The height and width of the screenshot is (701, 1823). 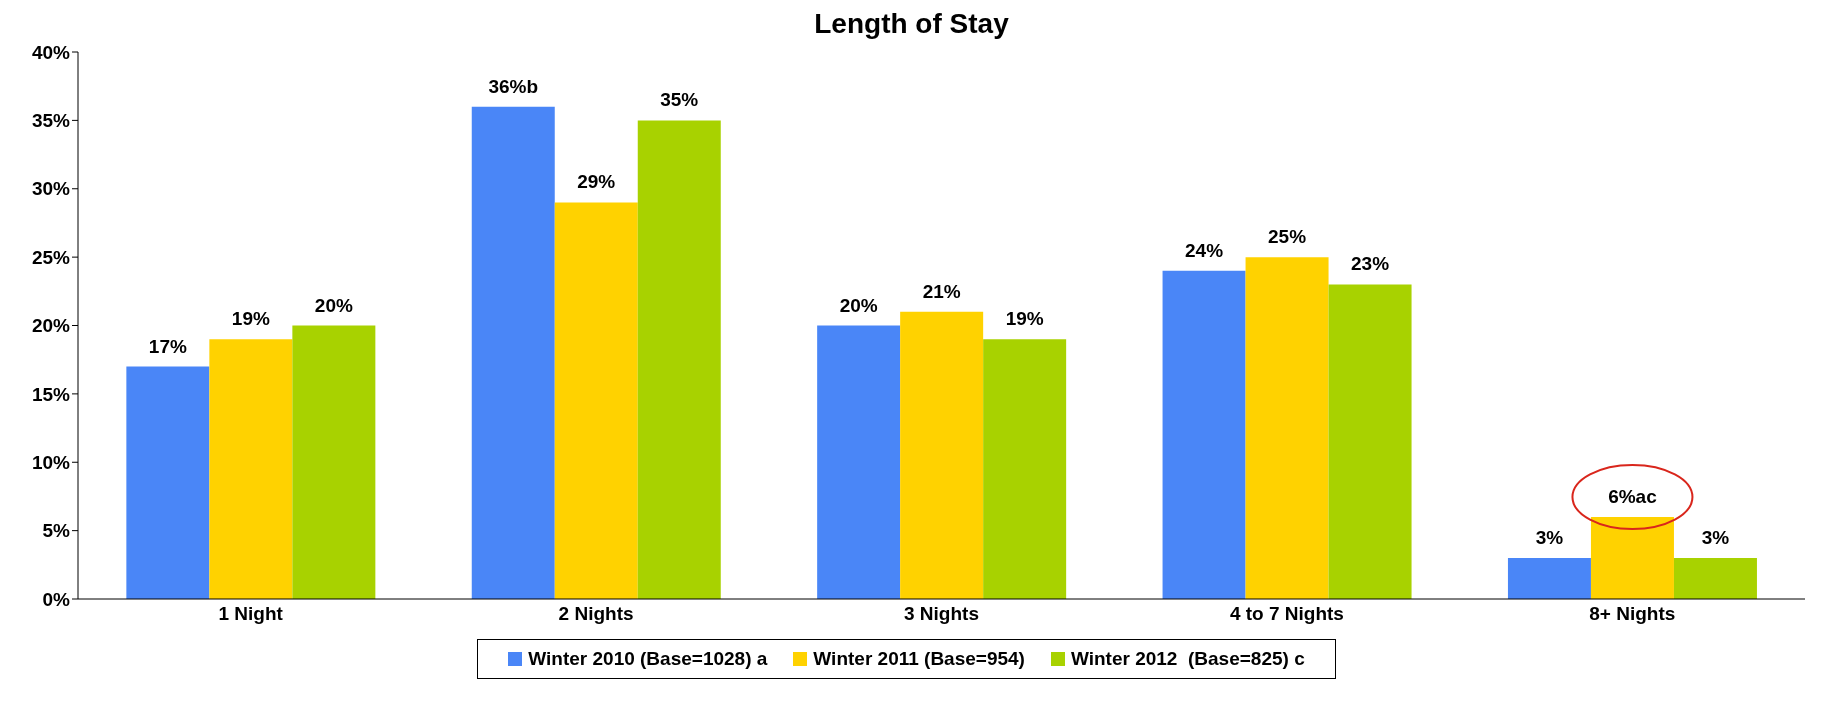 What do you see at coordinates (1632, 614) in the screenshot?
I see `x-tick-label: 8+ Nights` at bounding box center [1632, 614].